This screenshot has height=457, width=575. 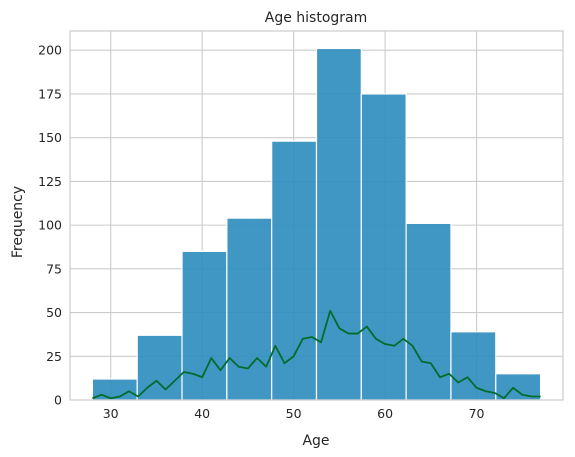 What do you see at coordinates (316, 18) in the screenshot?
I see `chart-title: Age histogram` at bounding box center [316, 18].